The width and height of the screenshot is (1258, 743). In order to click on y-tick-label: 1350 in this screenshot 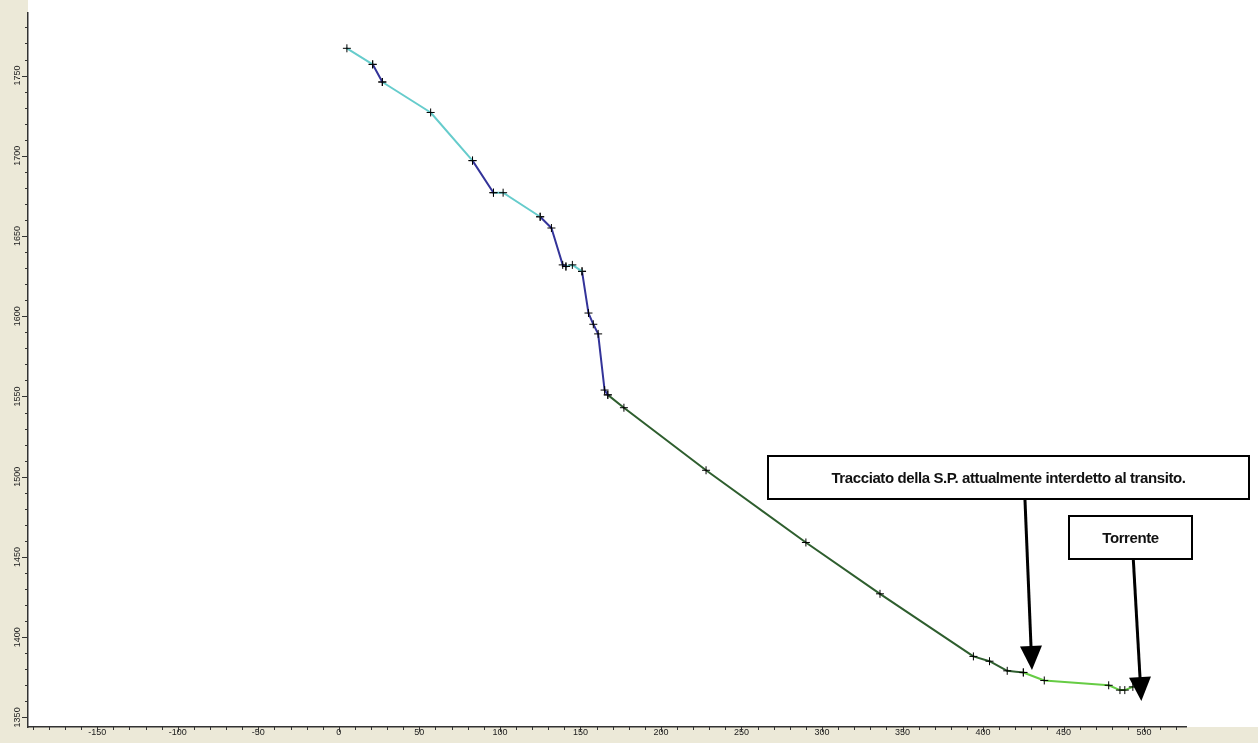, I will do `click(17, 717)`.